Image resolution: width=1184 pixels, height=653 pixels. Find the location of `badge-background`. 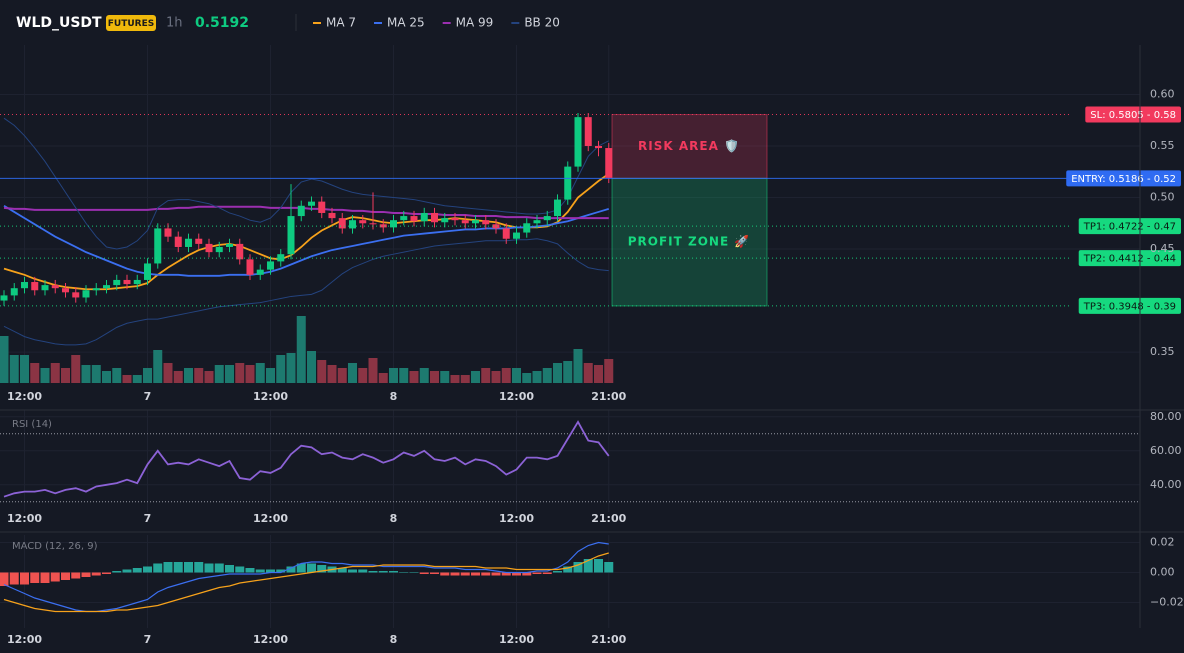

badge-background is located at coordinates (131, 23).